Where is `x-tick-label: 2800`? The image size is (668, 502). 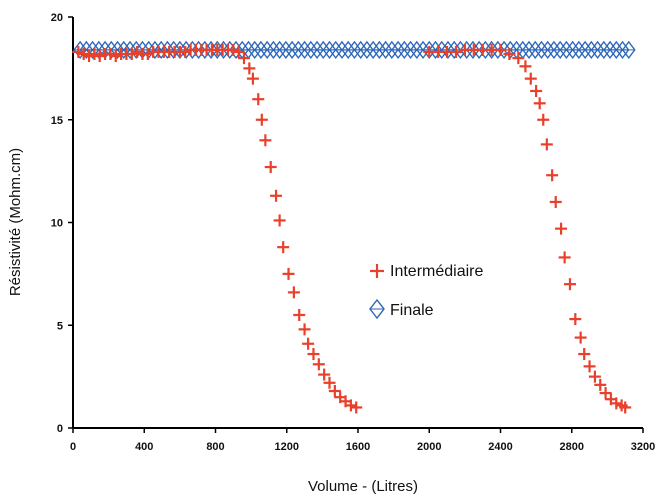
x-tick-label: 2800 is located at coordinates (572, 447).